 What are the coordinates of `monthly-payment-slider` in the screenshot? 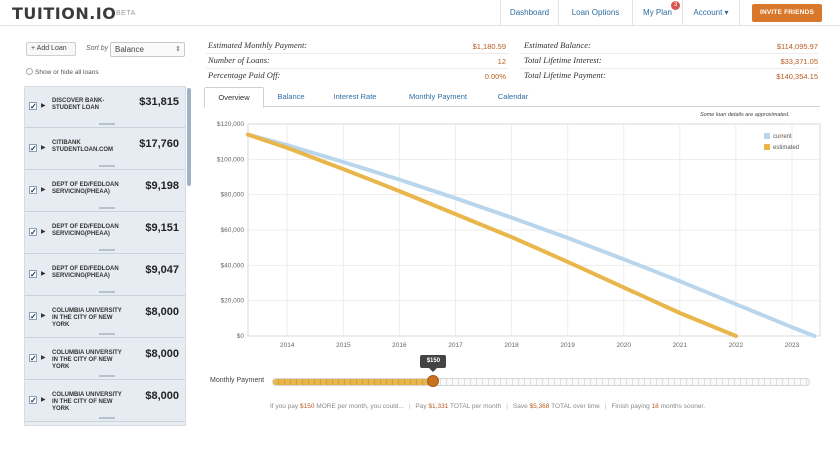 It's located at (541, 382).